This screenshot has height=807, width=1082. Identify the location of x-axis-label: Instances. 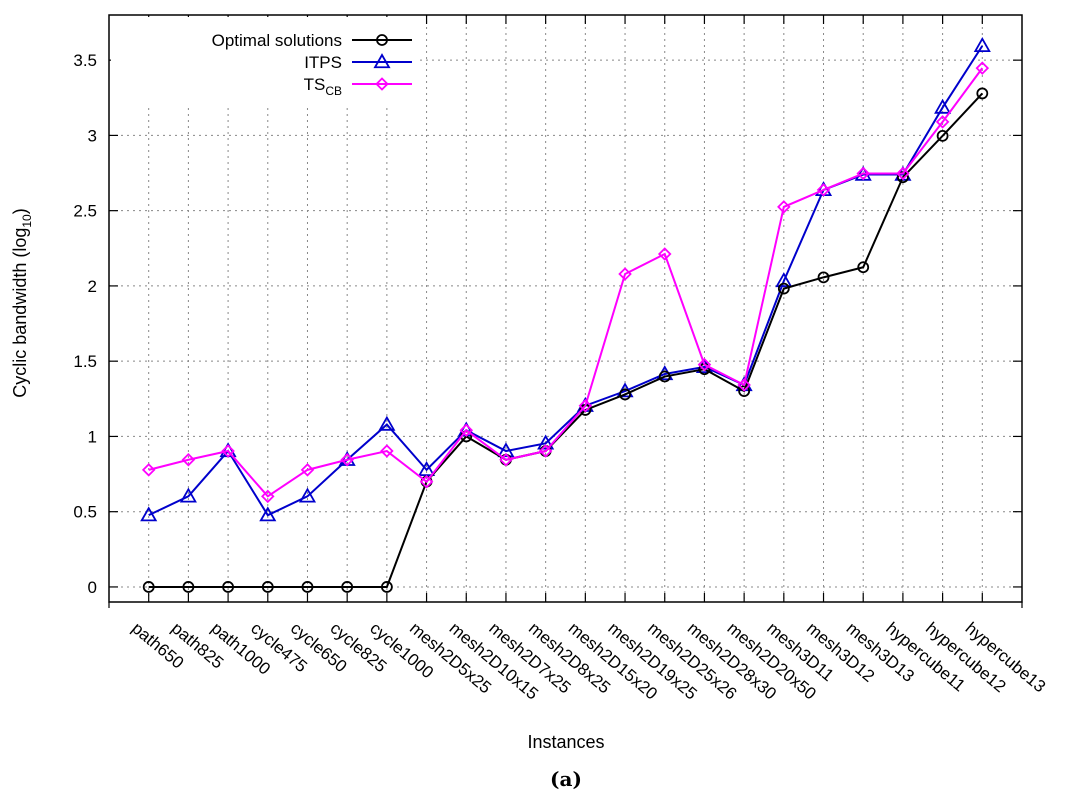
(565, 742).